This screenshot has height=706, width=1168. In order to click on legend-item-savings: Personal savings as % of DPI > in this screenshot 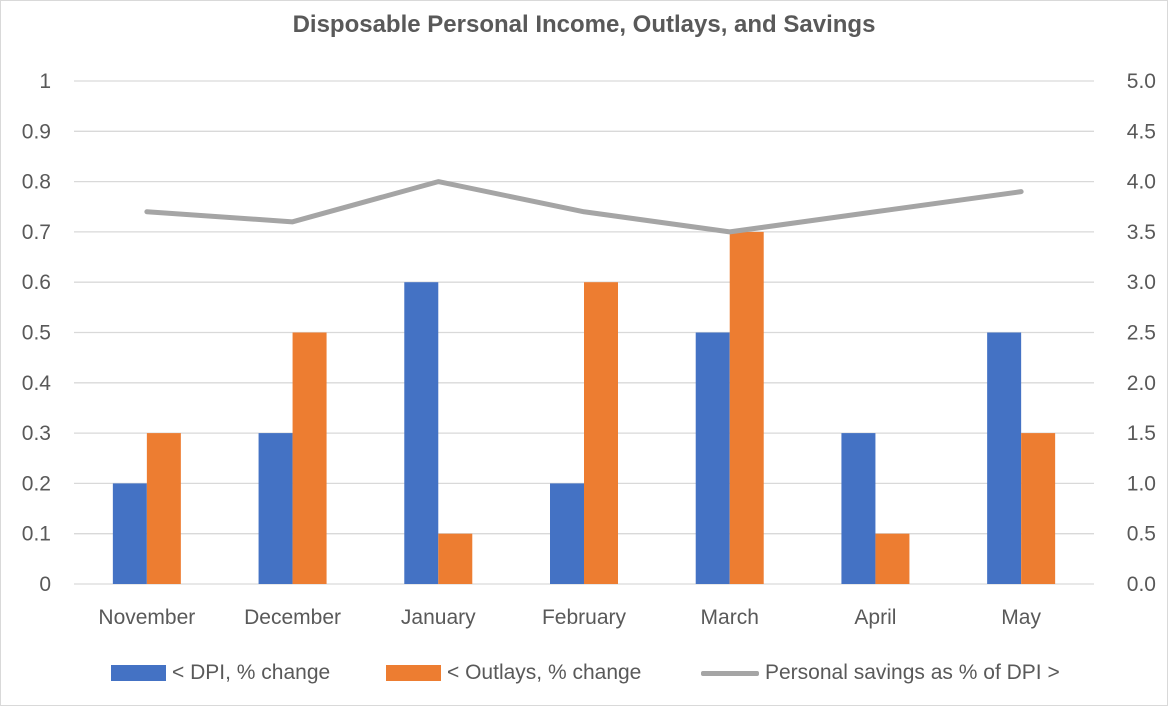, I will do `click(880, 673)`.